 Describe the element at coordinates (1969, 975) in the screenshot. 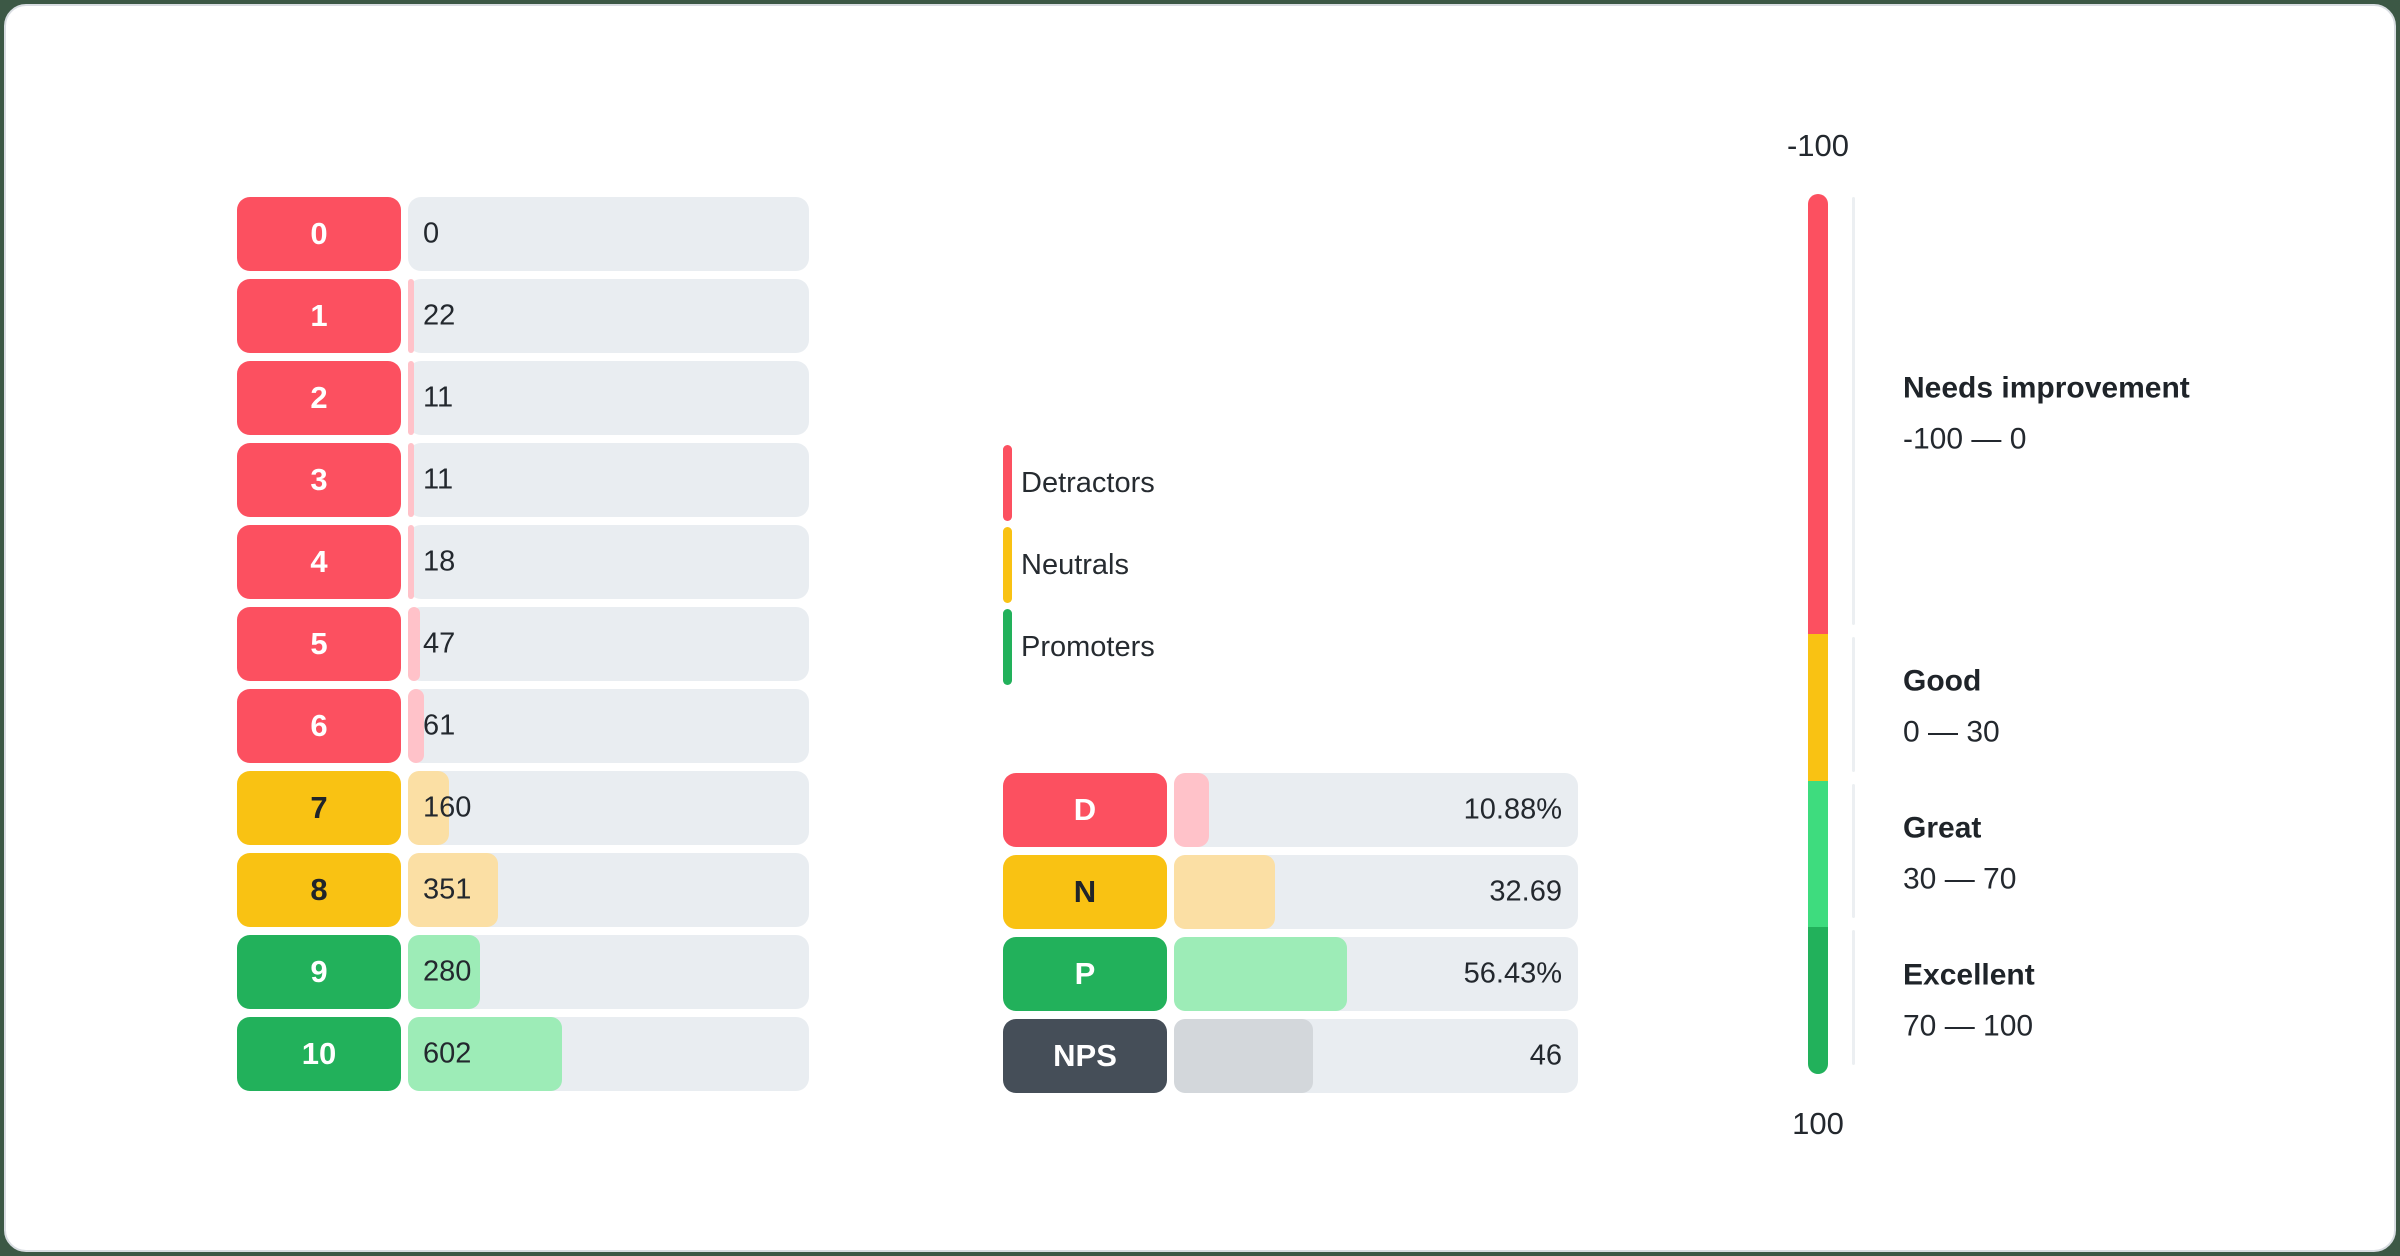

I see `gauge-section-title: Excellent` at that location.